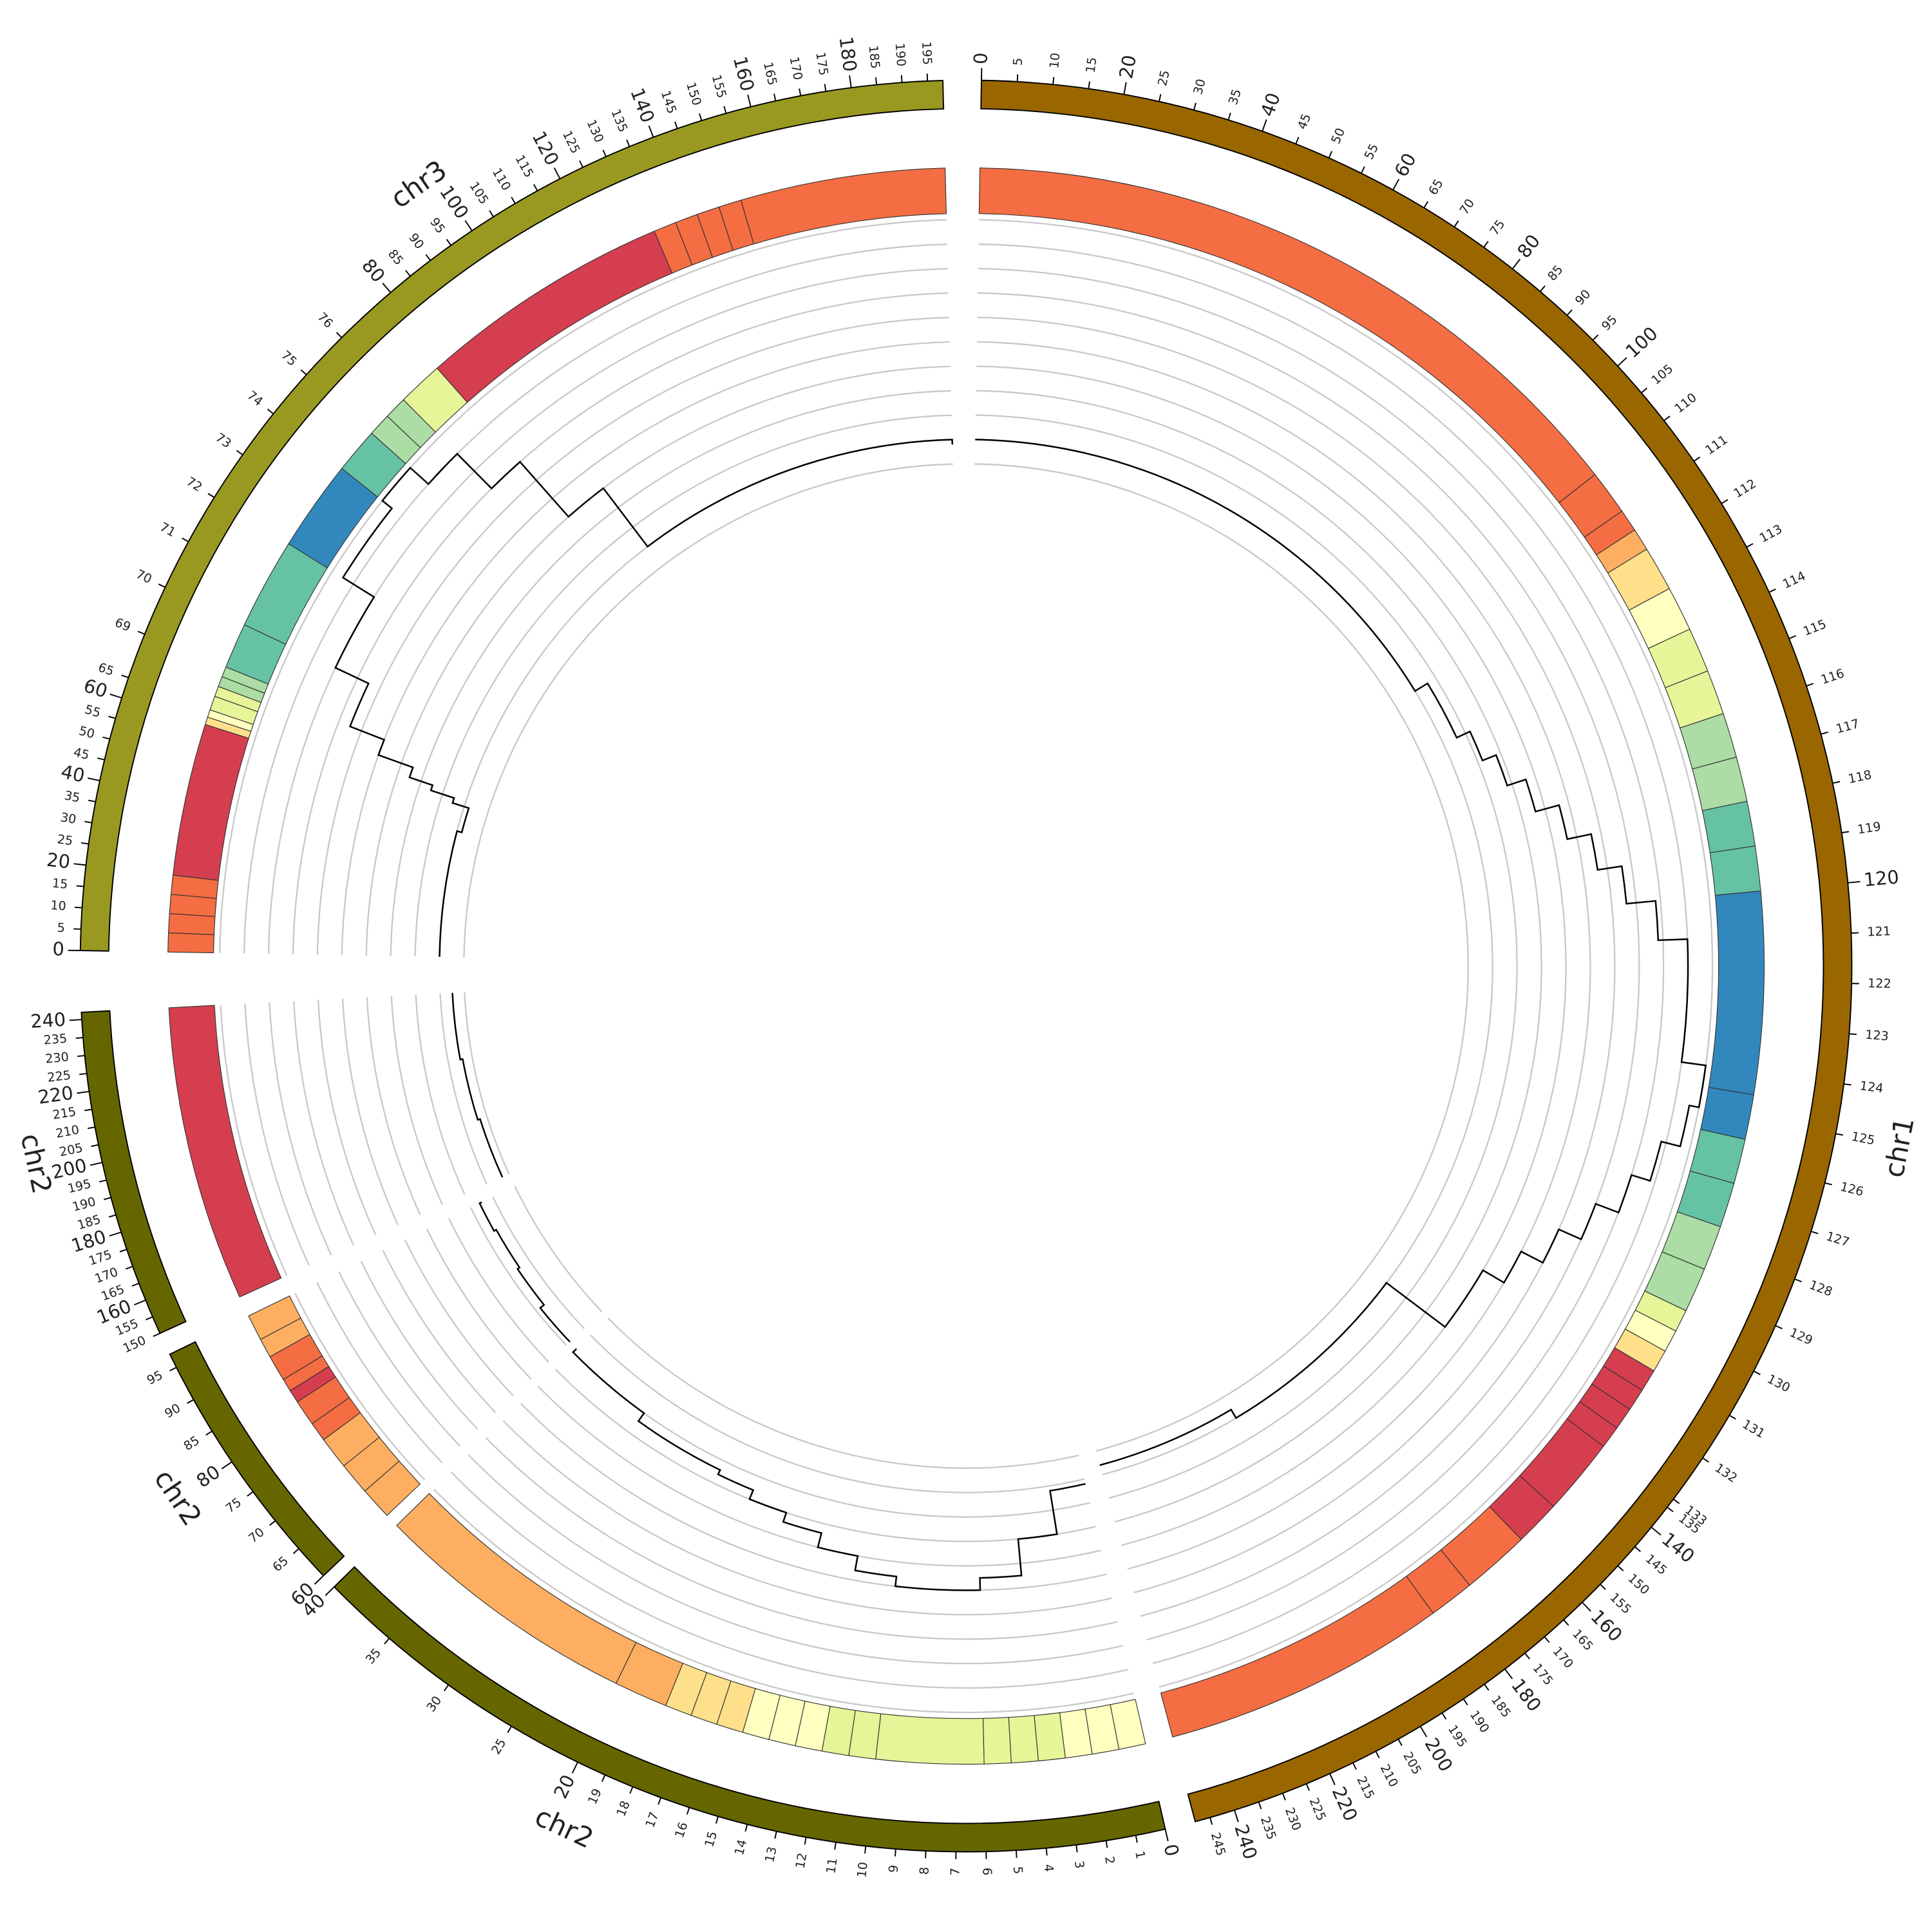 The width and height of the screenshot is (1932, 1932). What do you see at coordinates (325, 319) in the screenshot?
I see `tick-label: 76` at bounding box center [325, 319].